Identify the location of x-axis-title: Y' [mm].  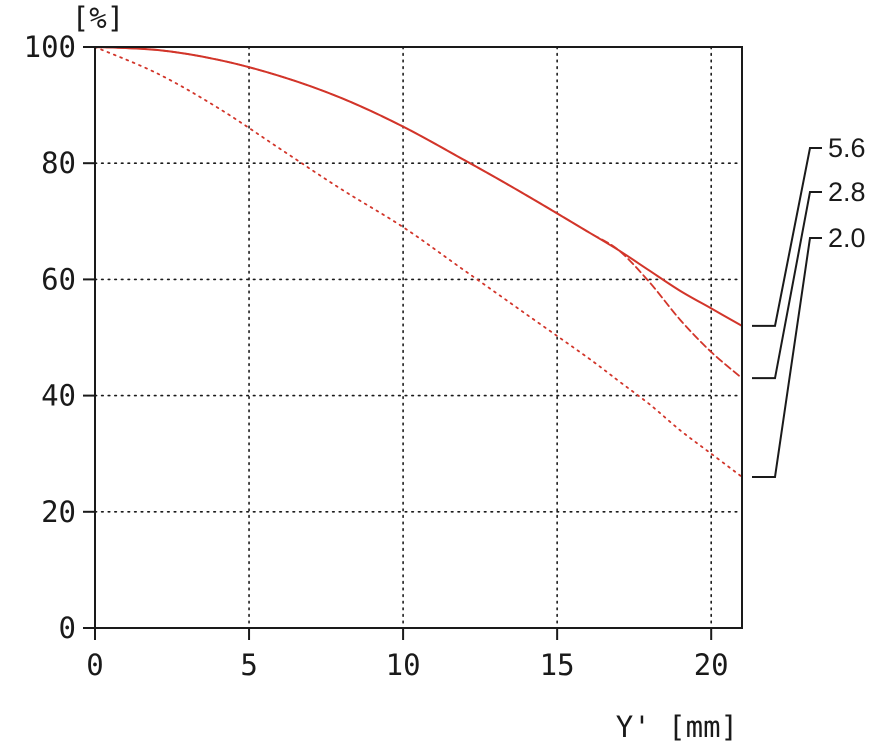
(677, 727).